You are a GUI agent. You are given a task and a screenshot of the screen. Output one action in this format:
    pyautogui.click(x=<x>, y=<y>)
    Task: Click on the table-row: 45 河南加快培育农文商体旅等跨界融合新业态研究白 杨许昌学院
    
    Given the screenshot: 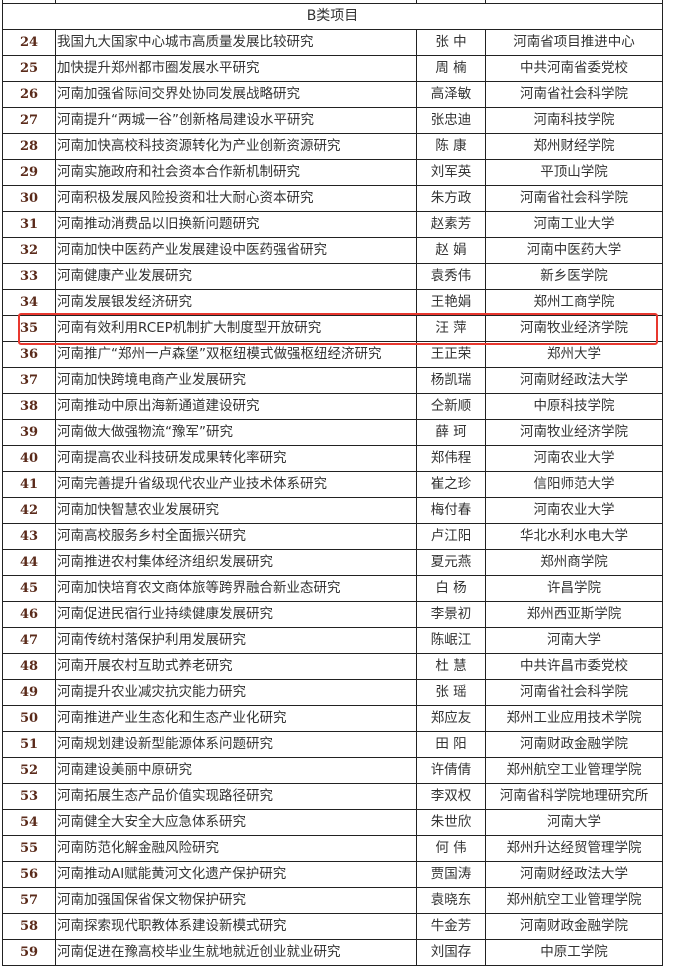 What is the action you would take?
    pyautogui.click(x=332, y=588)
    